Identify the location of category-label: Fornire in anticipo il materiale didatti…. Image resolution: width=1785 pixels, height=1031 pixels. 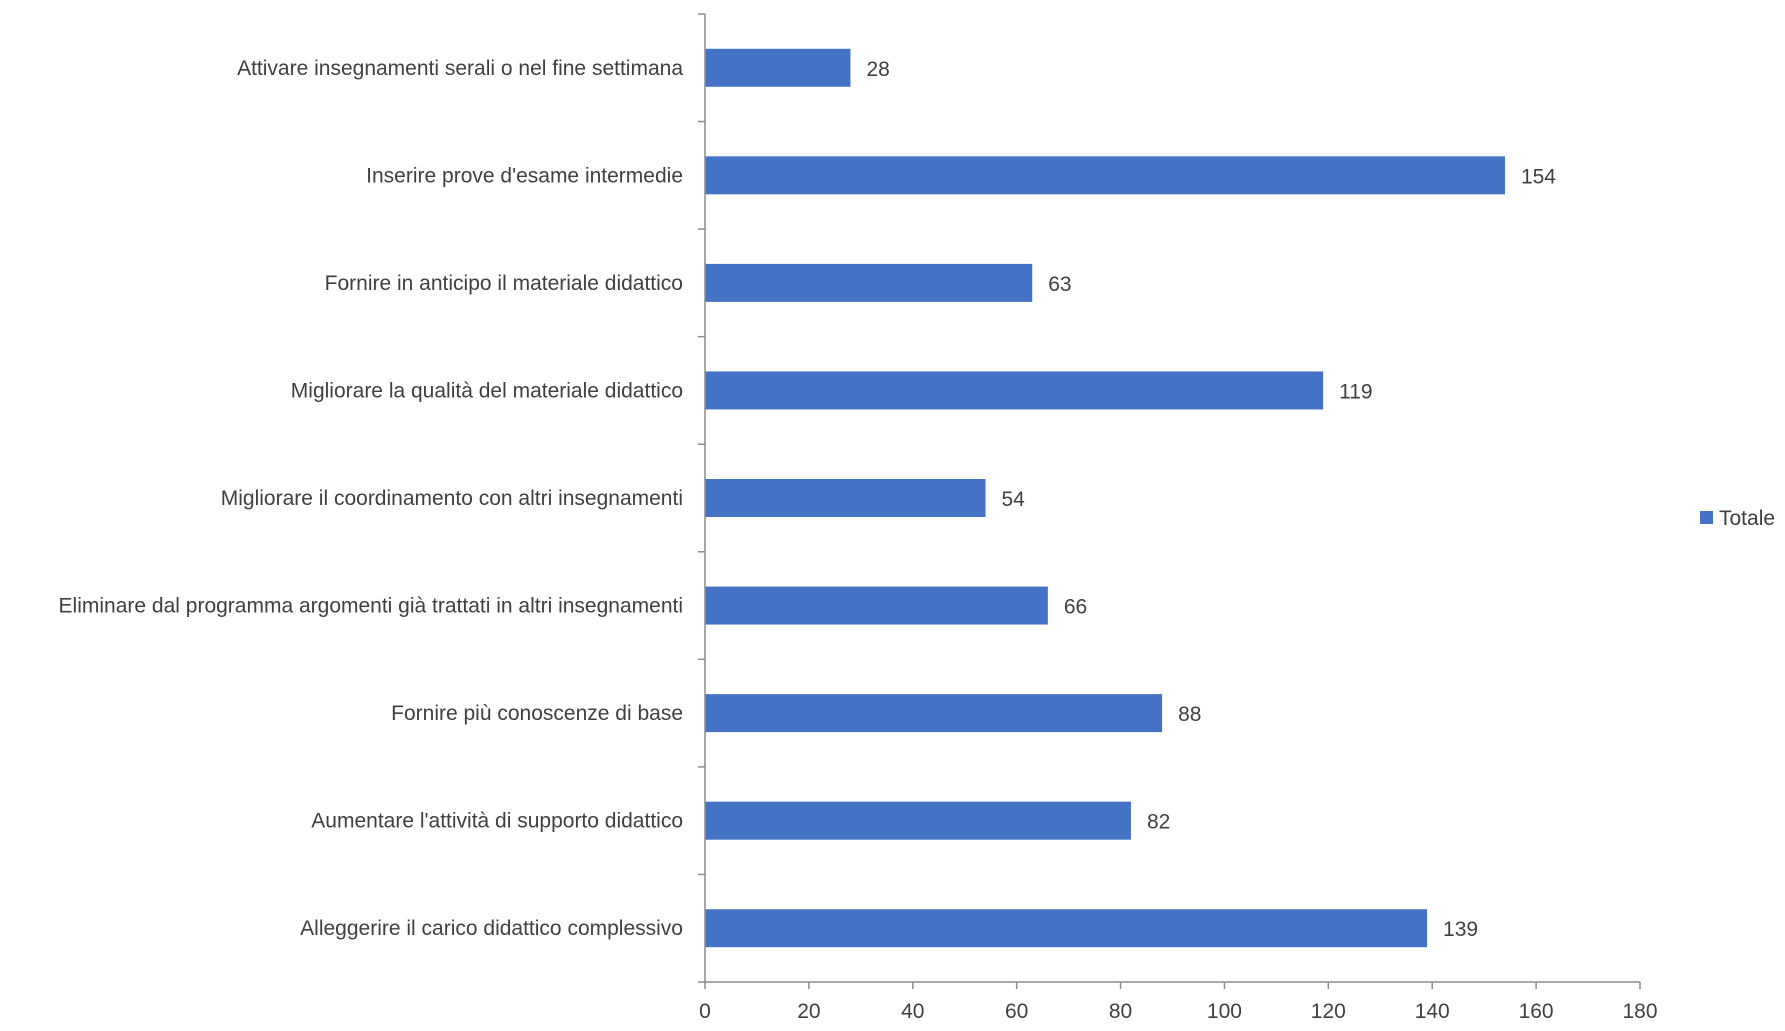
(504, 283).